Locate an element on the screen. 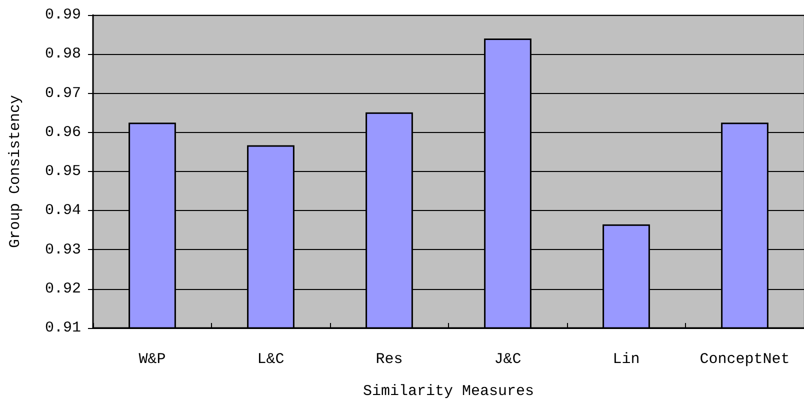  x-tick-label: Lin is located at coordinates (626, 359).